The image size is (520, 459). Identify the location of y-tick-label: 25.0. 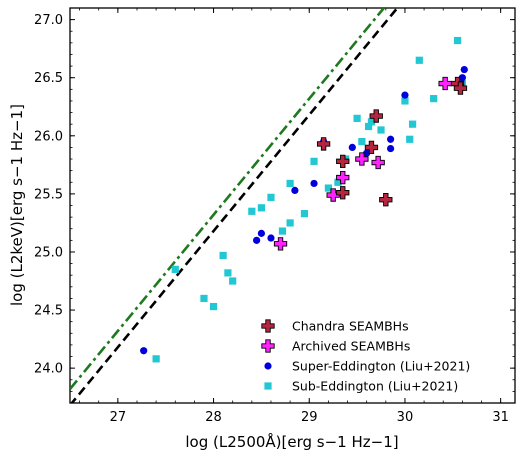
(48, 252).